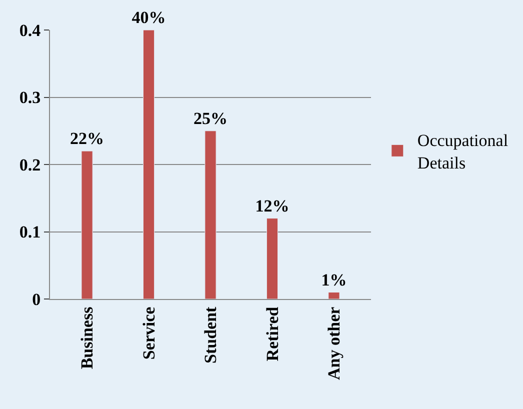 The height and width of the screenshot is (409, 523). What do you see at coordinates (87, 338) in the screenshot?
I see `x-tick-label: Business` at bounding box center [87, 338].